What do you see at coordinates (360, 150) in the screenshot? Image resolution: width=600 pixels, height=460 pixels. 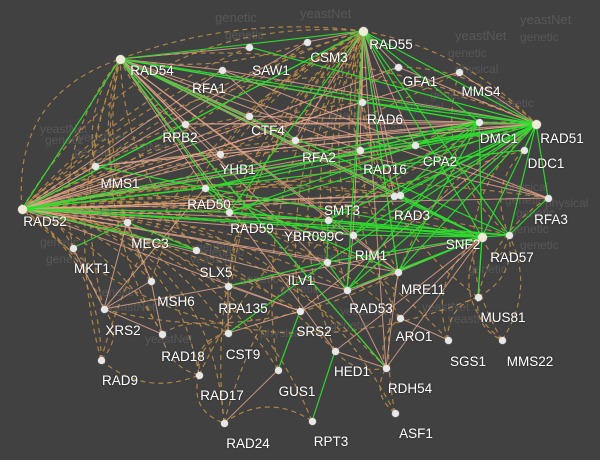 I see `node-rad16` at bounding box center [360, 150].